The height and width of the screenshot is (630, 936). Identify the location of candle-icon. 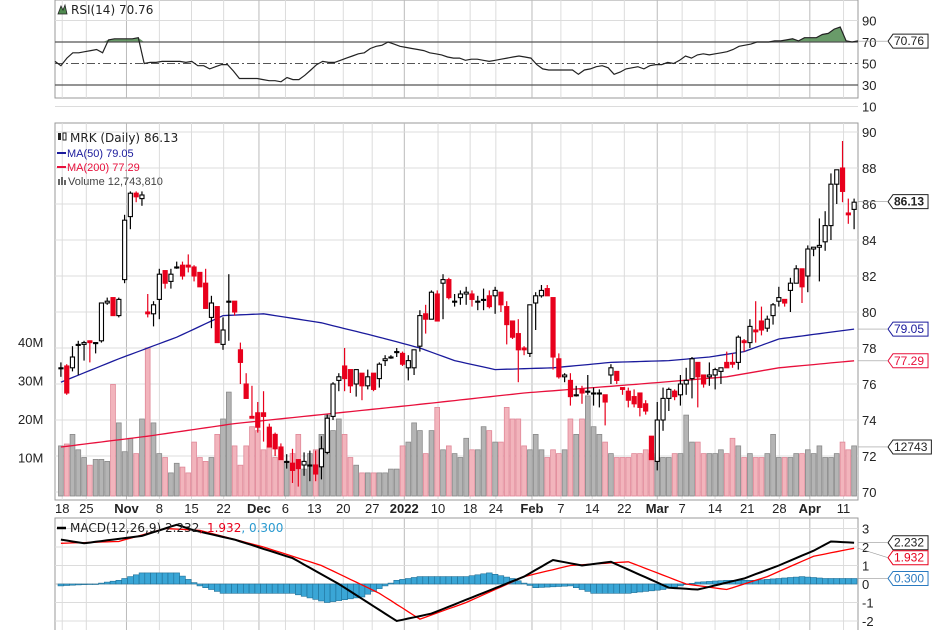
(62, 136).